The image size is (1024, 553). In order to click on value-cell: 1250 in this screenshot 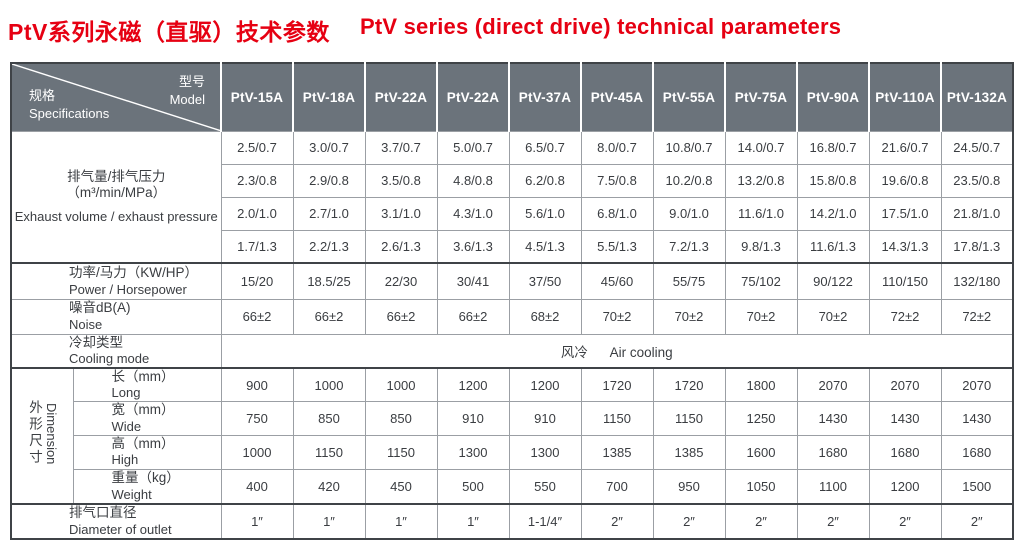, I will do `click(761, 418)`.